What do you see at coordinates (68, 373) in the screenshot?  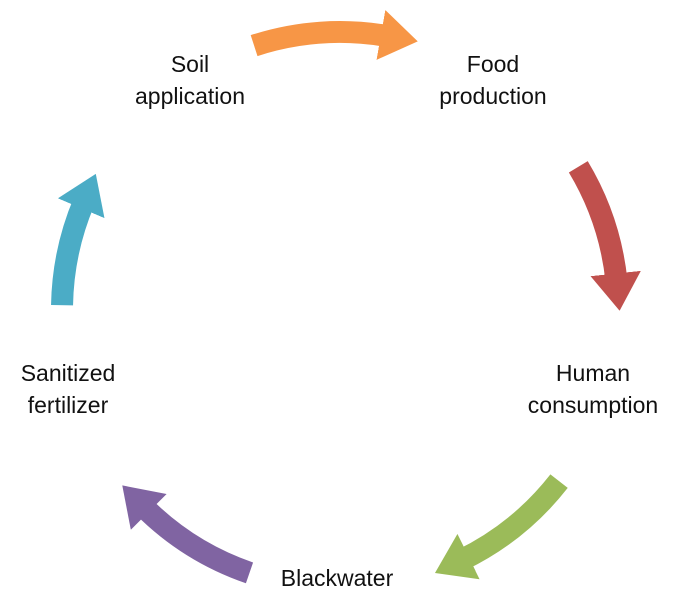 I see `node-label: Sanitized` at bounding box center [68, 373].